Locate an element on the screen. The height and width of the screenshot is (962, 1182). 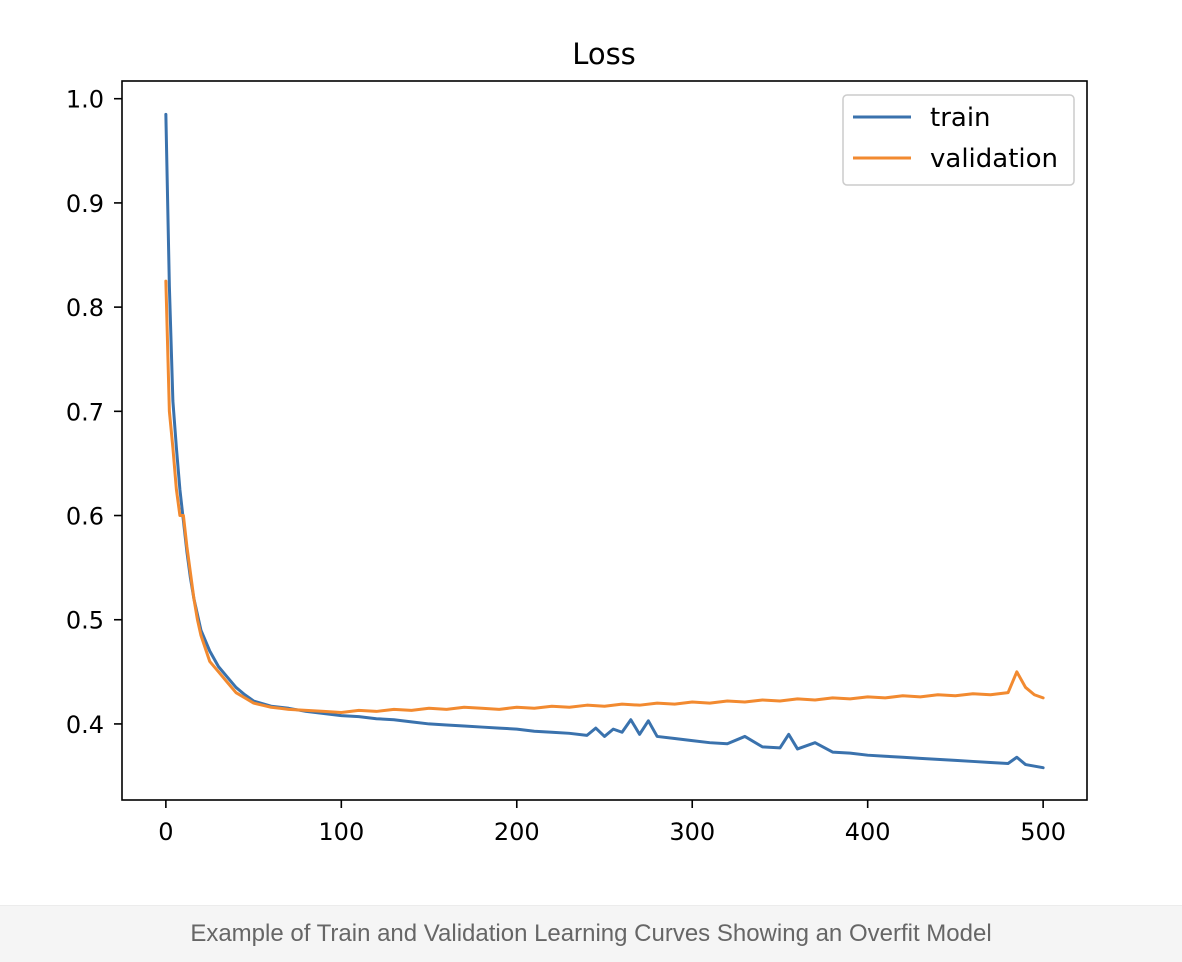
chart-title: Loss is located at coordinates (604, 54).